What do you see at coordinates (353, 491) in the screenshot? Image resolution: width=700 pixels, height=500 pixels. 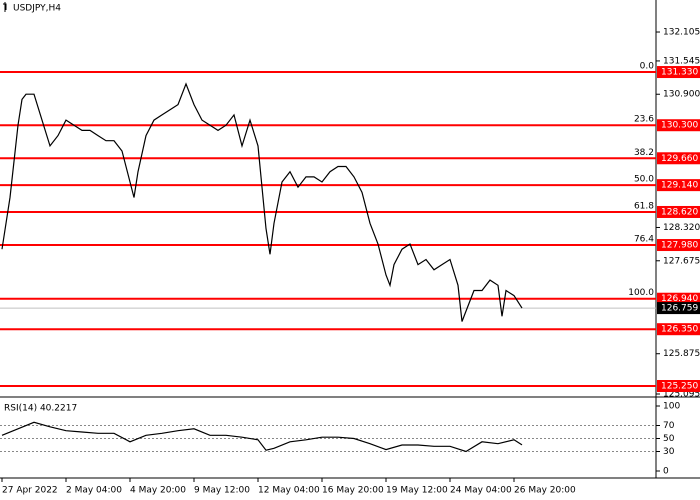 I see `x-tick-label: 16 May 20:00` at bounding box center [353, 491].